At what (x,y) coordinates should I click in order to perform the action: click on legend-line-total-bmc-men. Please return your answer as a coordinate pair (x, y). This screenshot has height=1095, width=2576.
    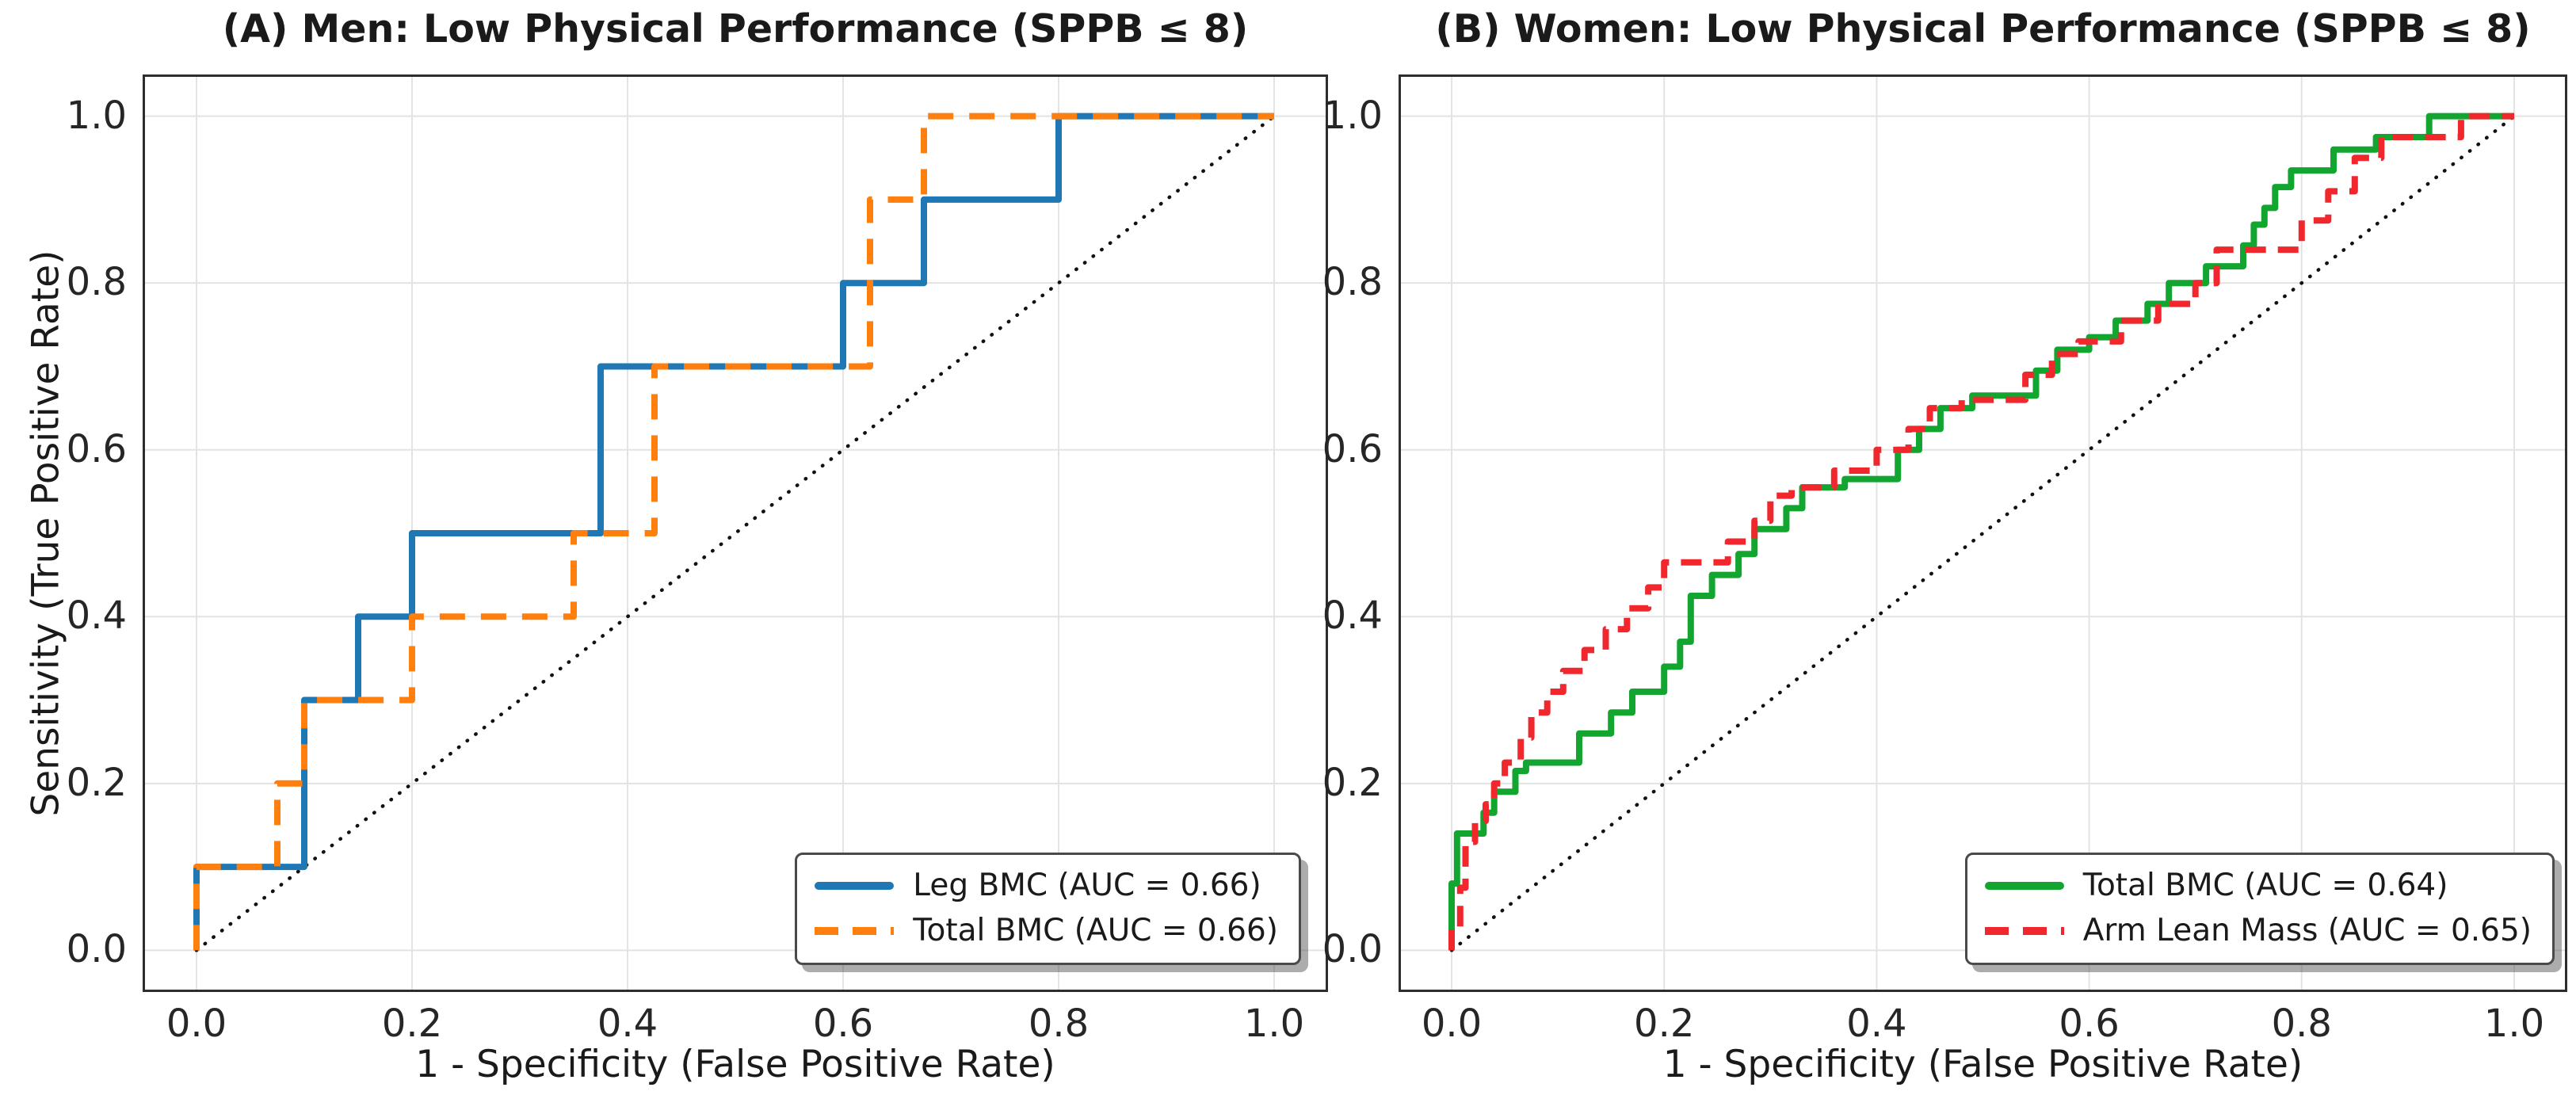
    Looking at the image, I should click on (855, 930).